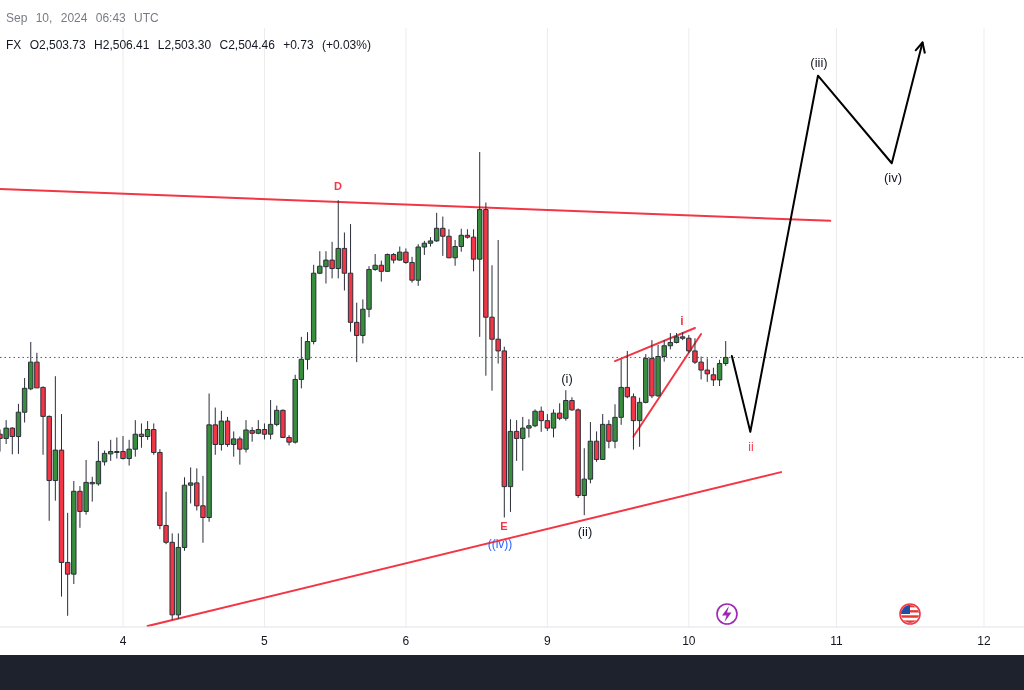  Describe the element at coordinates (406, 641) in the screenshot. I see `x-tick-label: 6` at that location.